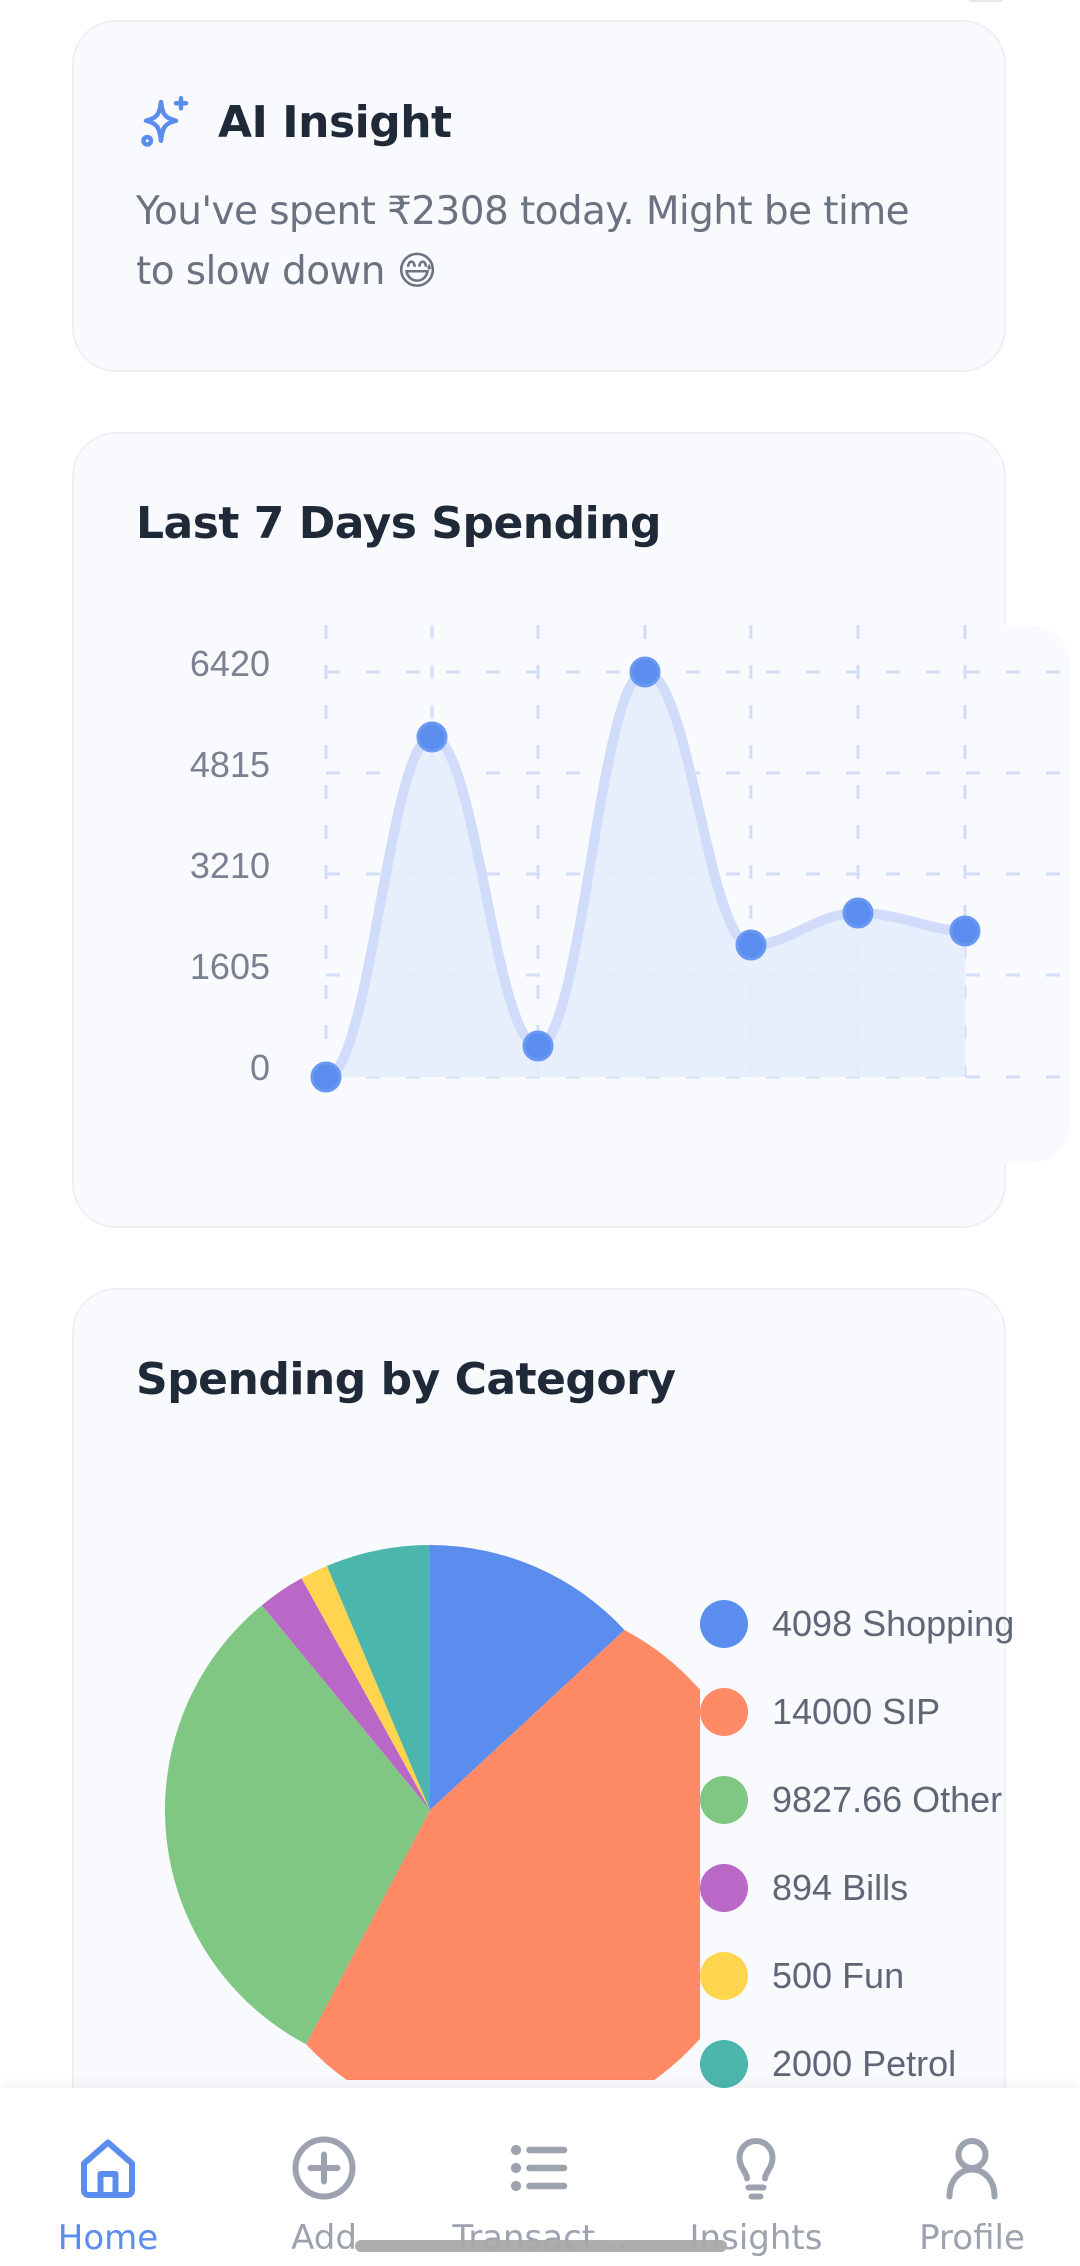 The height and width of the screenshot is (2266, 1080). I want to click on pie-slice-fun, so click(365, 1687).